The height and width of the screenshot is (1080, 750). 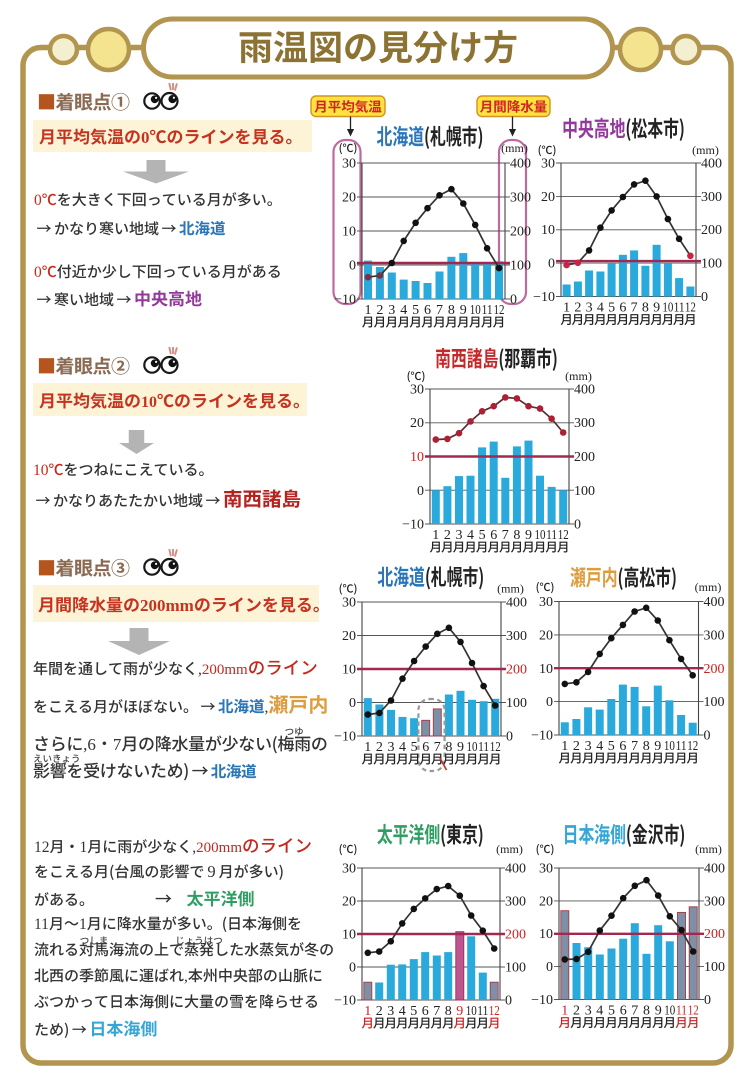 I want to click on svg-text: 月間降水量, so click(x=514, y=106).